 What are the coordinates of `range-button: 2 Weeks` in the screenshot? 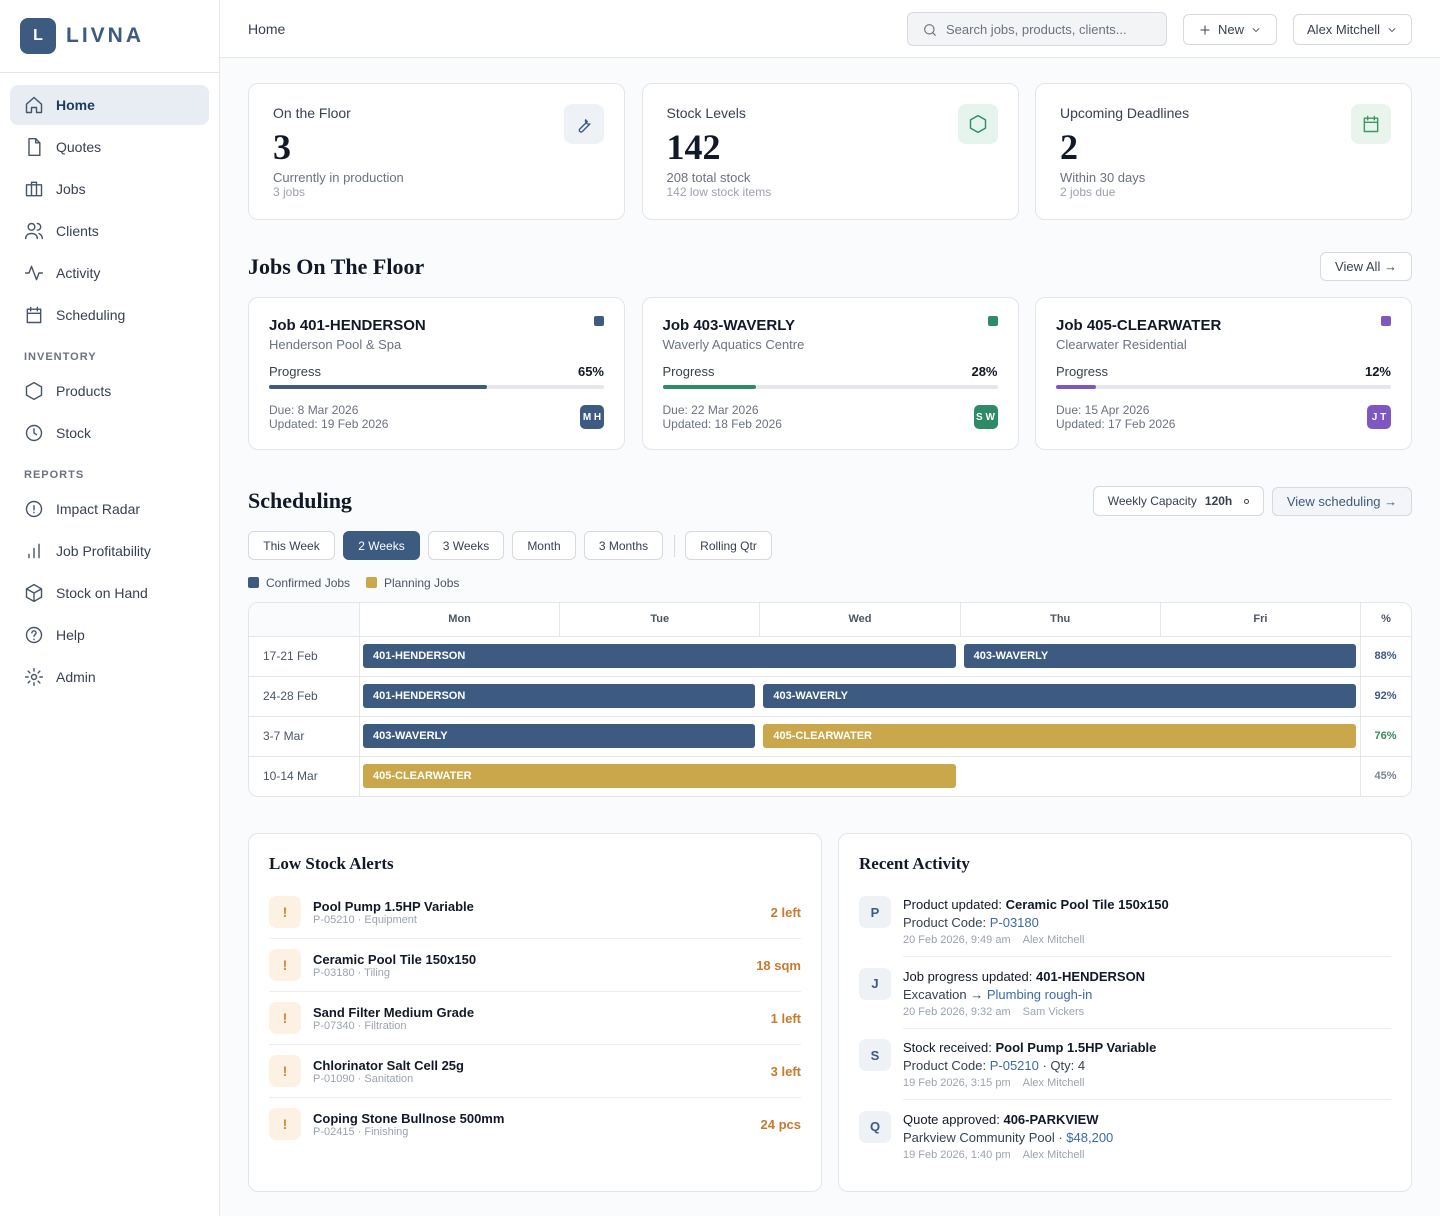 It's located at (381, 545).